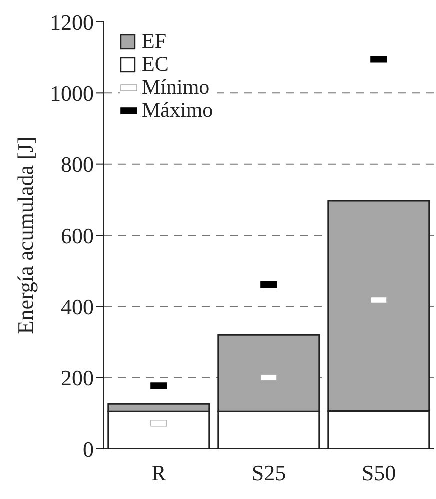  I want to click on legend-label: EF, so click(154, 41).